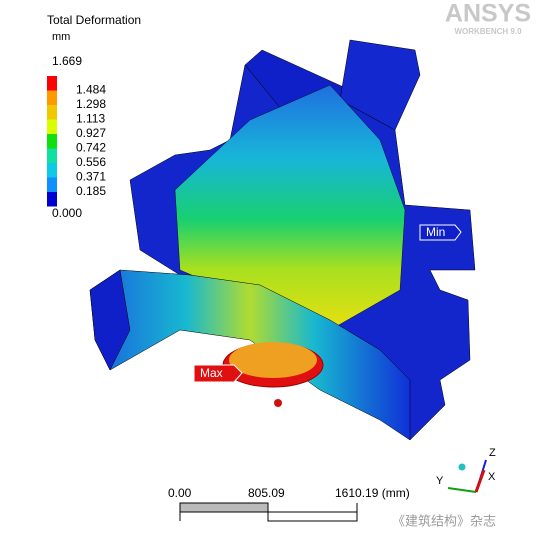  I want to click on brand-name: ANSYS, so click(488, 14).